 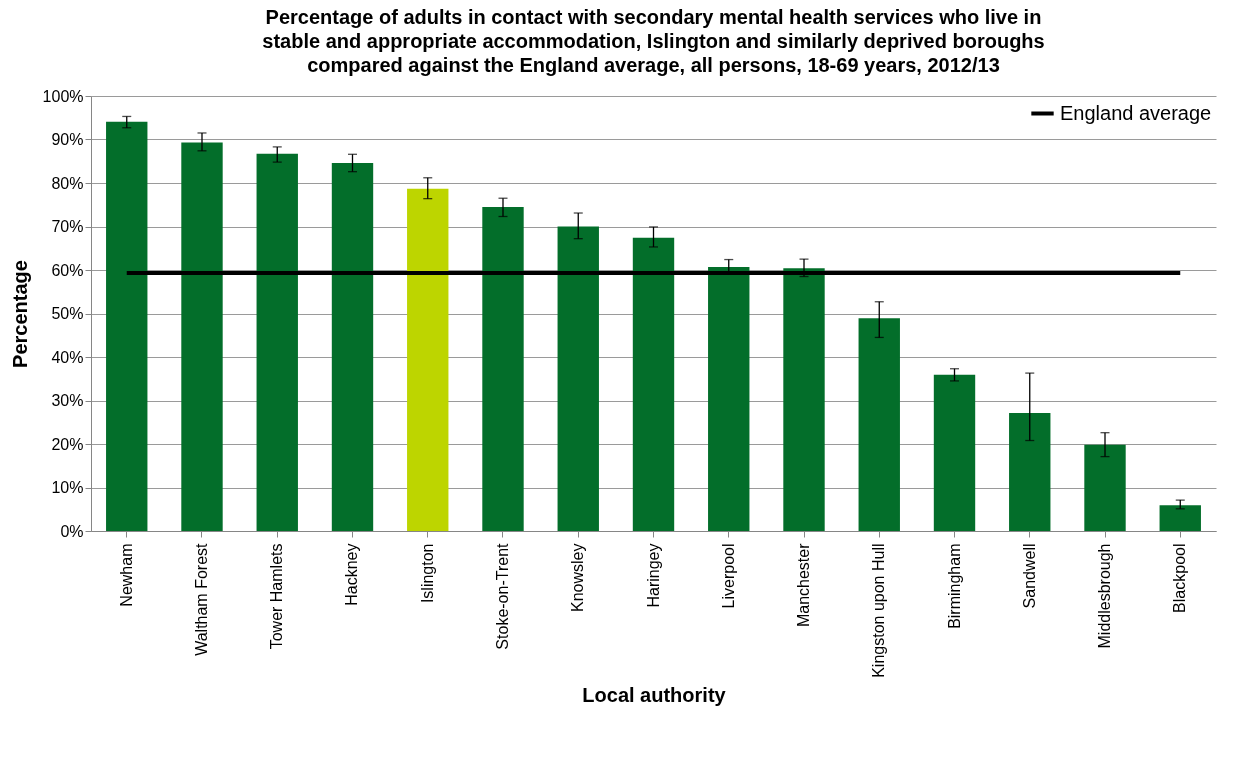 I want to click on y-tick-label: 40%, so click(x=67, y=357).